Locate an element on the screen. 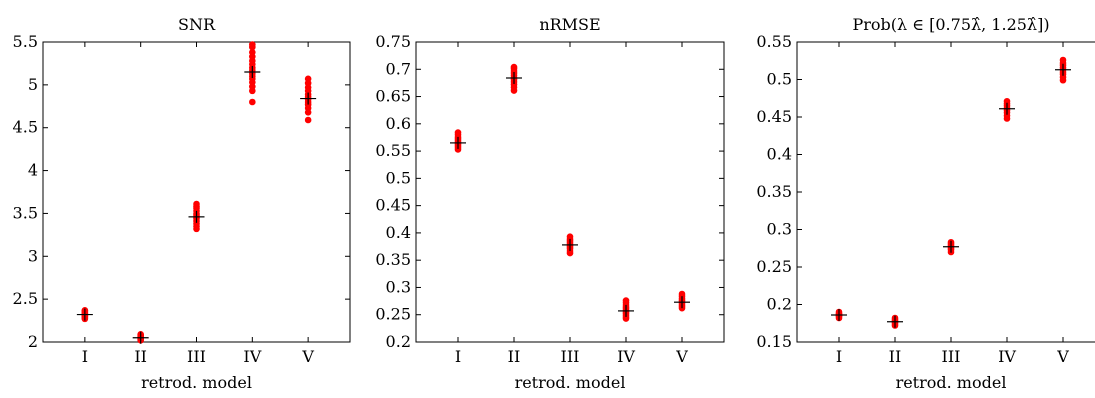 This screenshot has height=398, width=1095. chart-title: SNR is located at coordinates (197, 24).